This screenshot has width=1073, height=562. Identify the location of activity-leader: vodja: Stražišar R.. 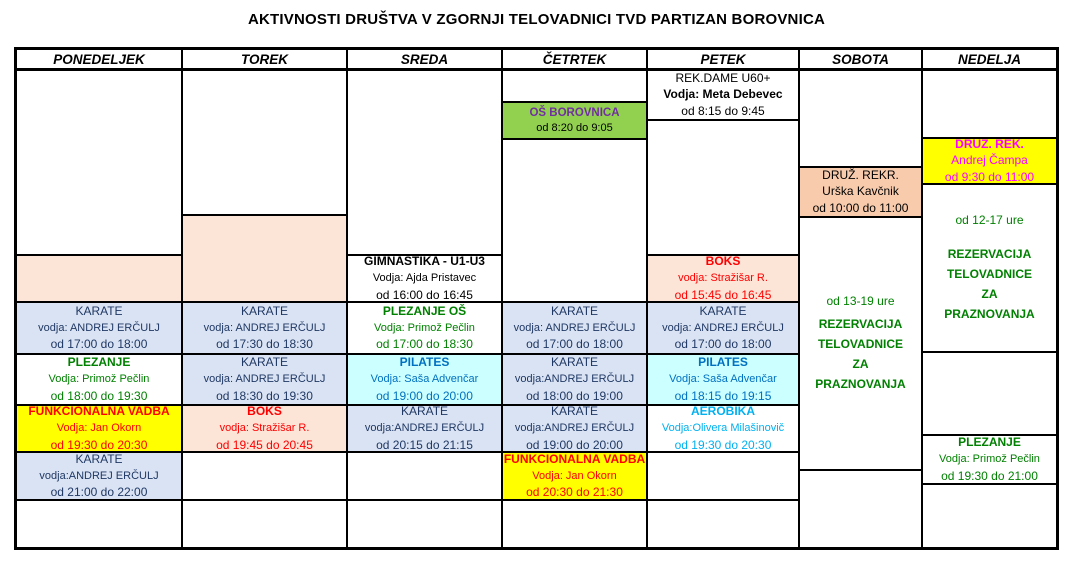
(264, 428).